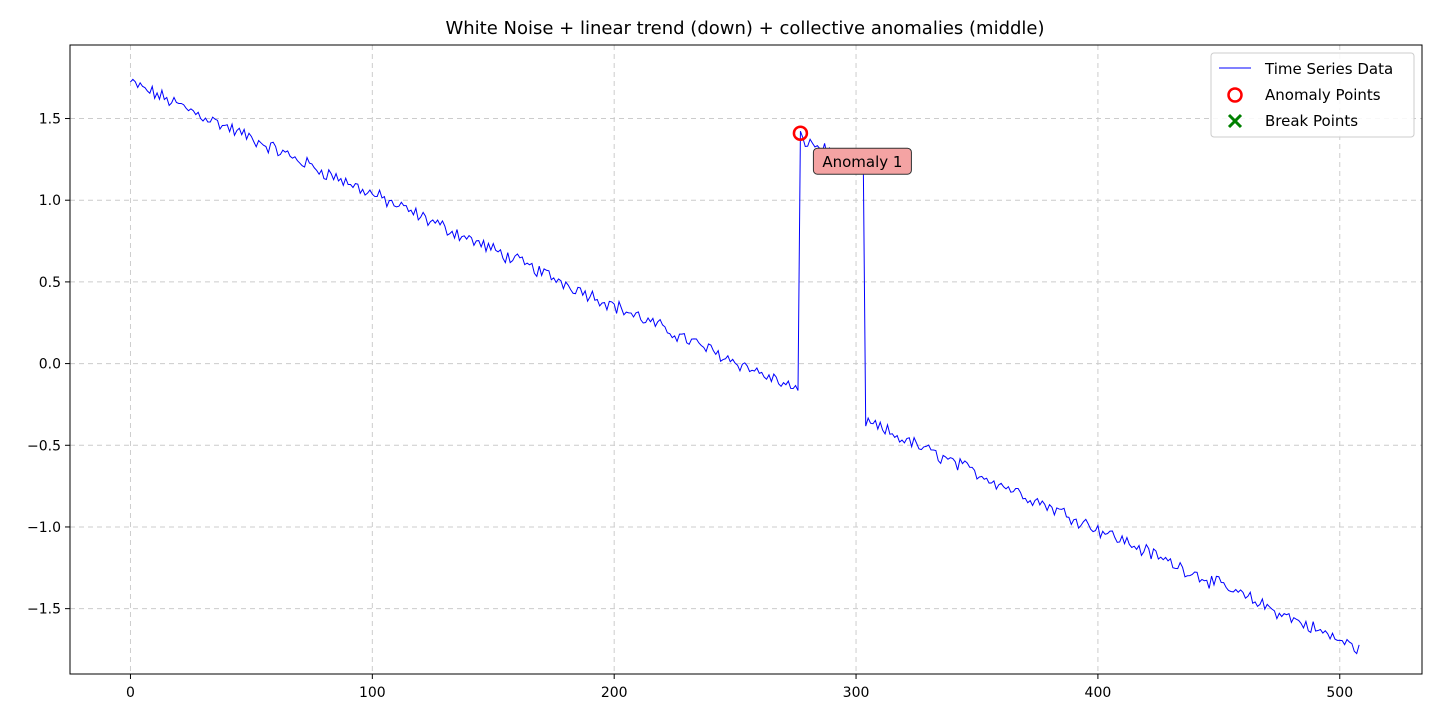 Image resolution: width=1440 pixels, height=720 pixels. I want to click on annotation-label: Anomaly 1, so click(862, 162).